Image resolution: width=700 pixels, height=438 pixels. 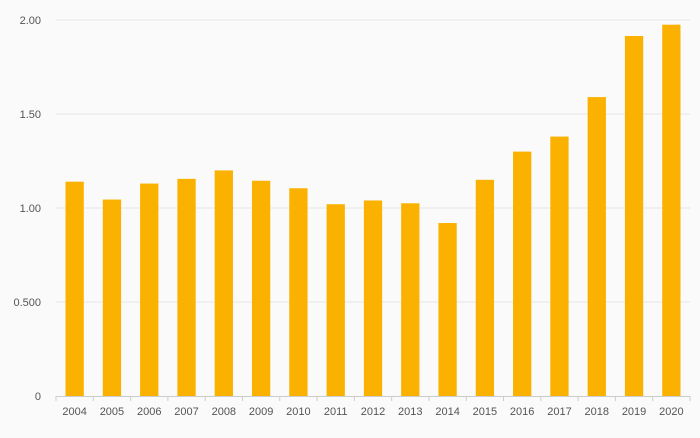 I want to click on bar-2013, so click(x=410, y=299).